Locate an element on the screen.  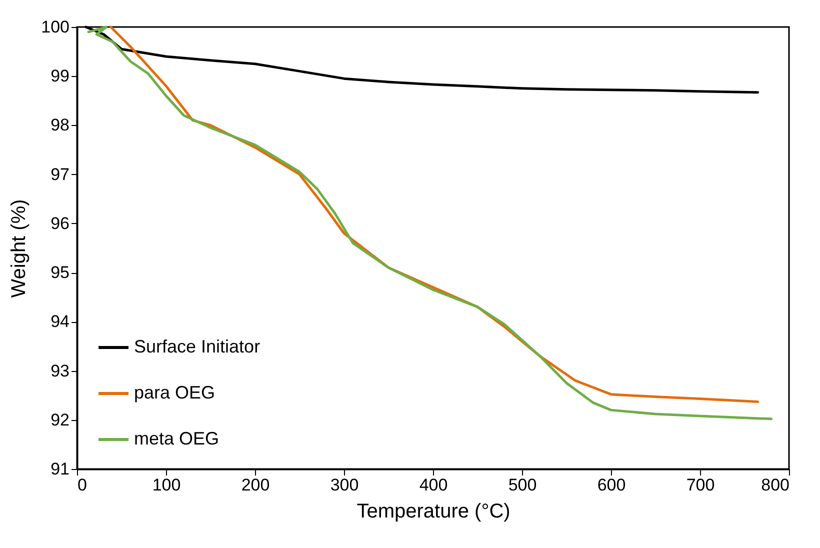
y-tick-label: 96 is located at coordinates (60, 223).